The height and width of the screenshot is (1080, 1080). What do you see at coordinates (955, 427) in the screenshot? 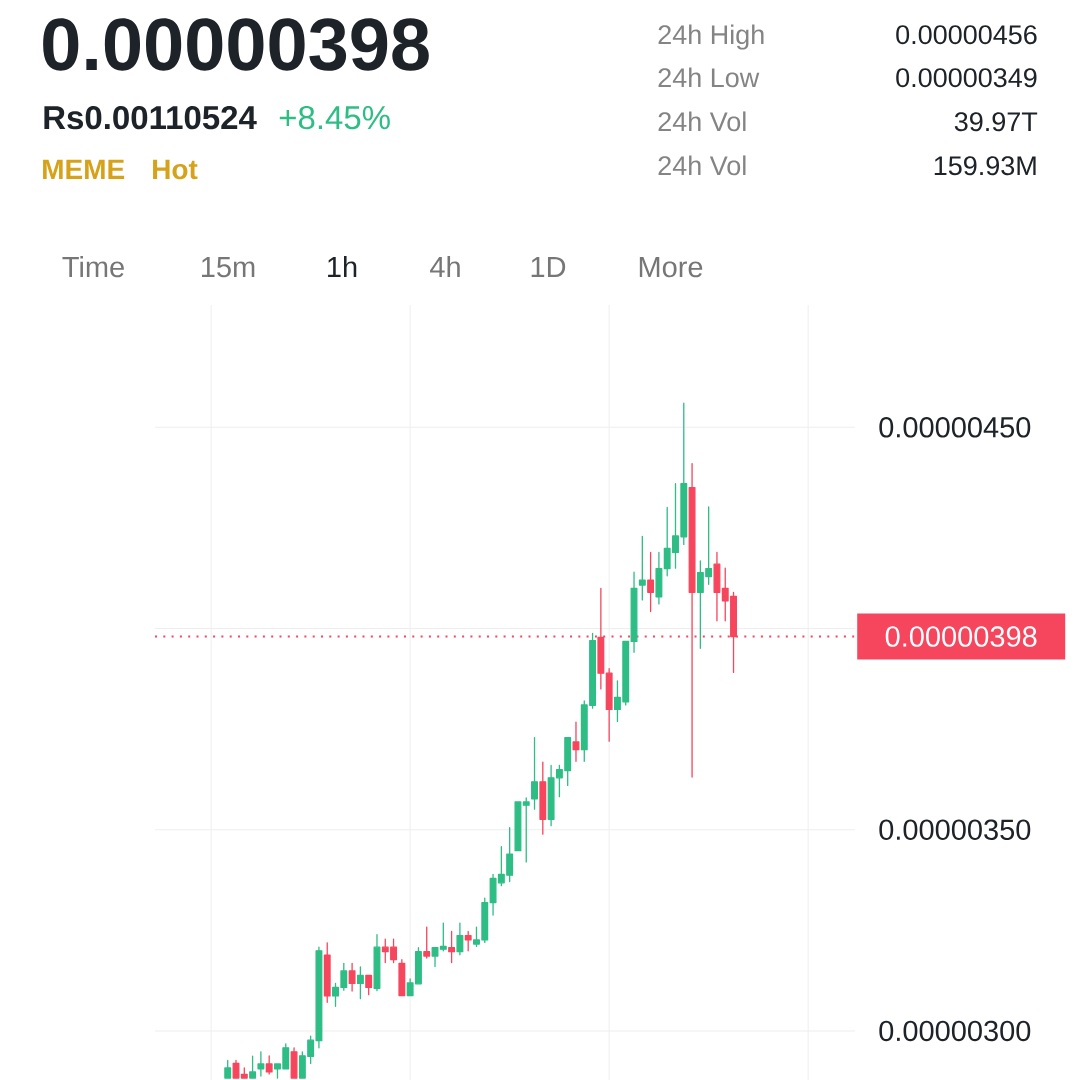
I see `y-tick-label: 0.00000450` at bounding box center [955, 427].